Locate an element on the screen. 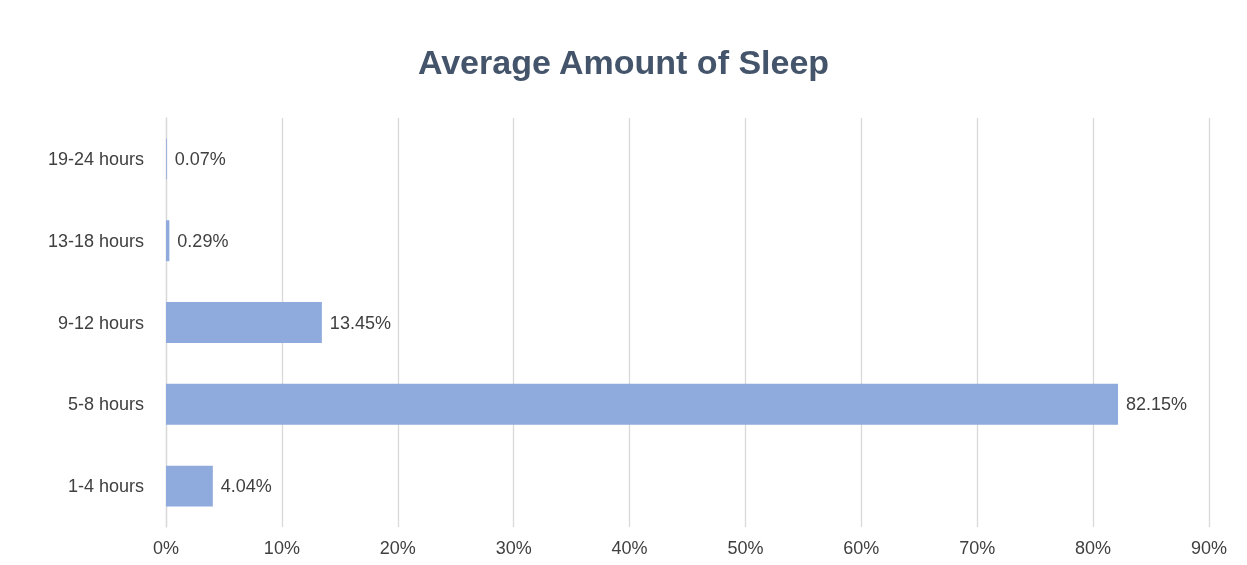 The width and height of the screenshot is (1247, 565). x-tick-label: 50% is located at coordinates (745, 548).